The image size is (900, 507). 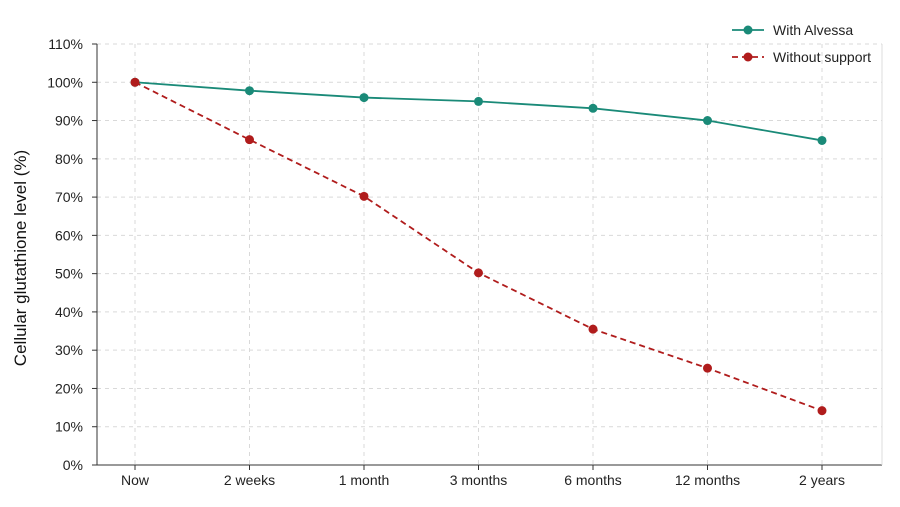 What do you see at coordinates (822, 57) in the screenshot?
I see `legend-label: Without support` at bounding box center [822, 57].